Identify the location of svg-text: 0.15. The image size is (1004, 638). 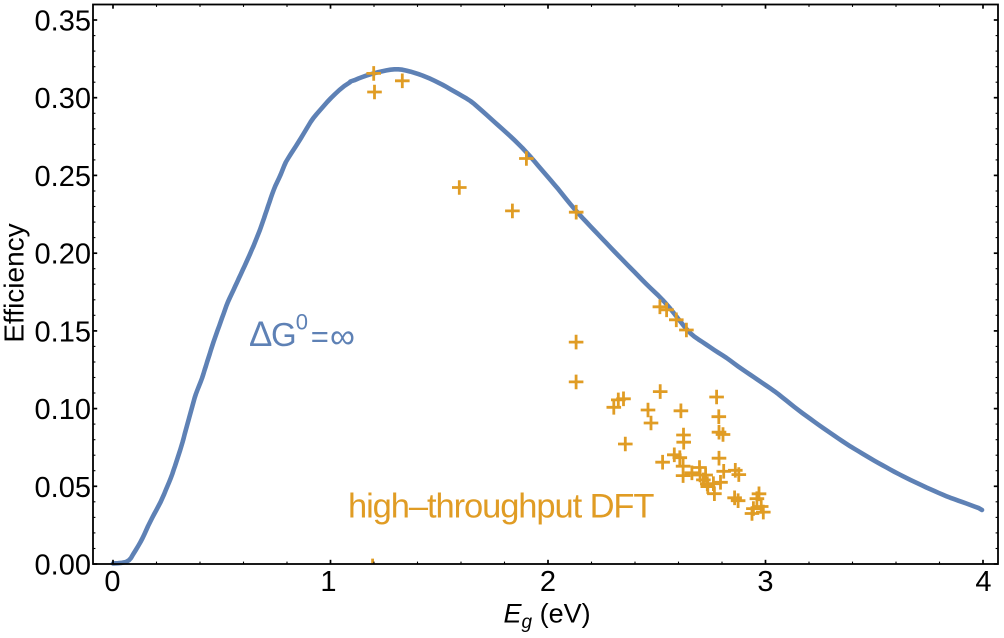
(63, 332).